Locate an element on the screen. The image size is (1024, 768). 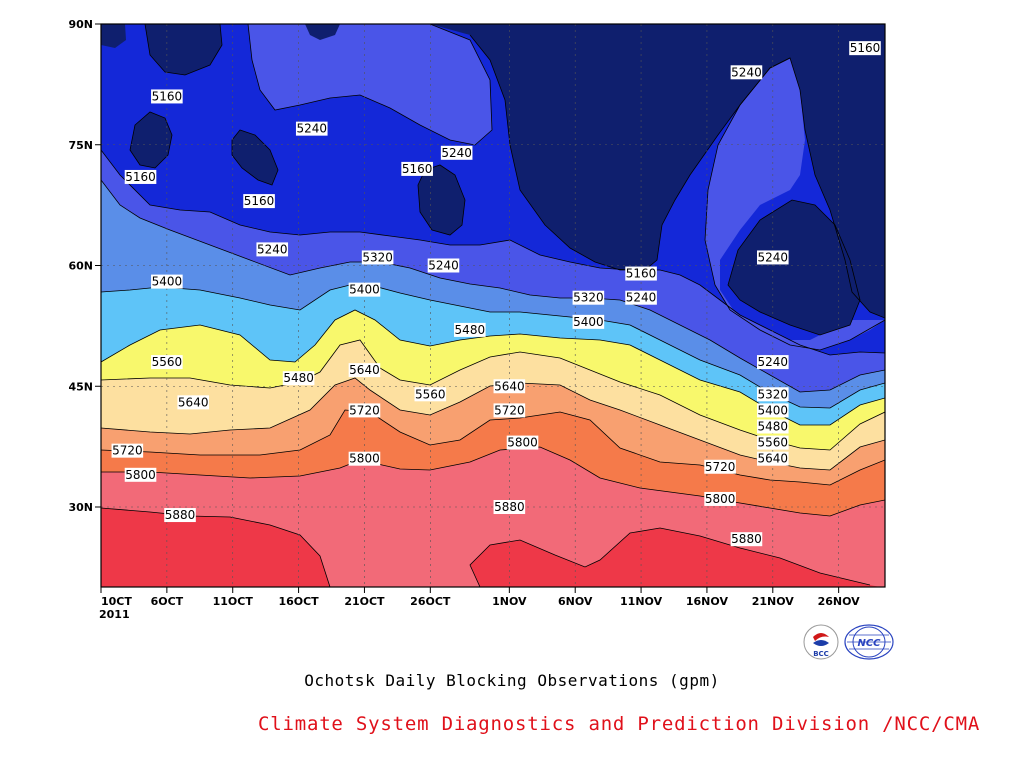
contour-label: 5560 is located at coordinates (772, 442).